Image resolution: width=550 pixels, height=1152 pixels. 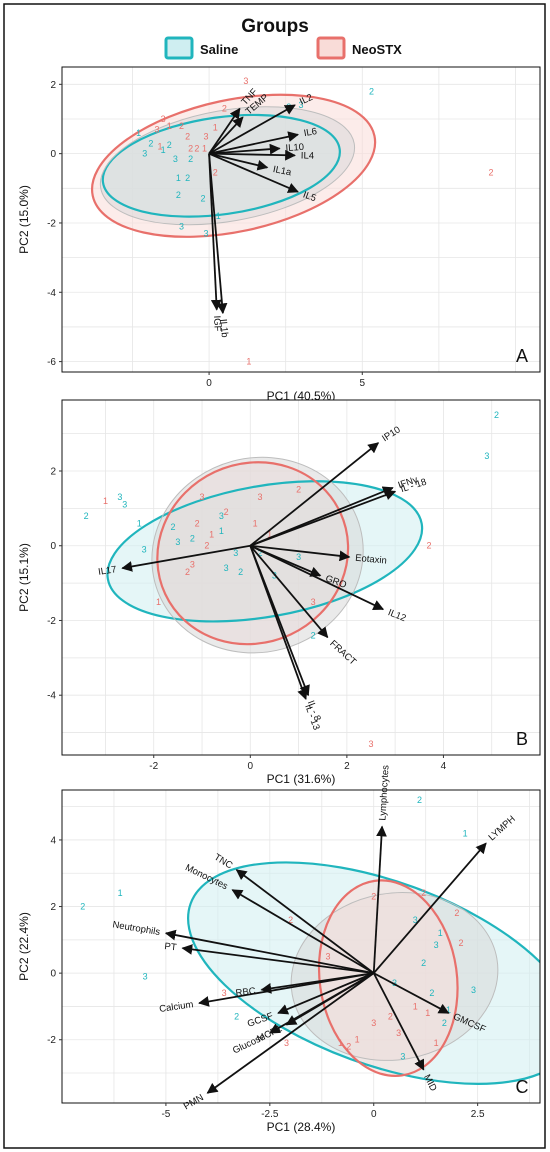 What do you see at coordinates (310, 132) in the screenshot?
I see `loading-label: IL6` at bounding box center [310, 132].